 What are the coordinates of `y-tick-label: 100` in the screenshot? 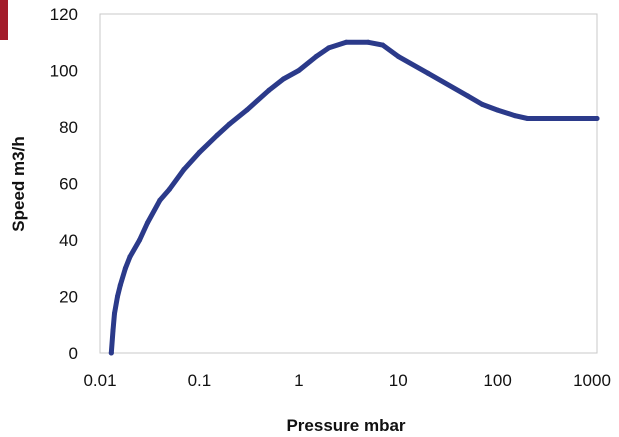 It's located at (64, 71).